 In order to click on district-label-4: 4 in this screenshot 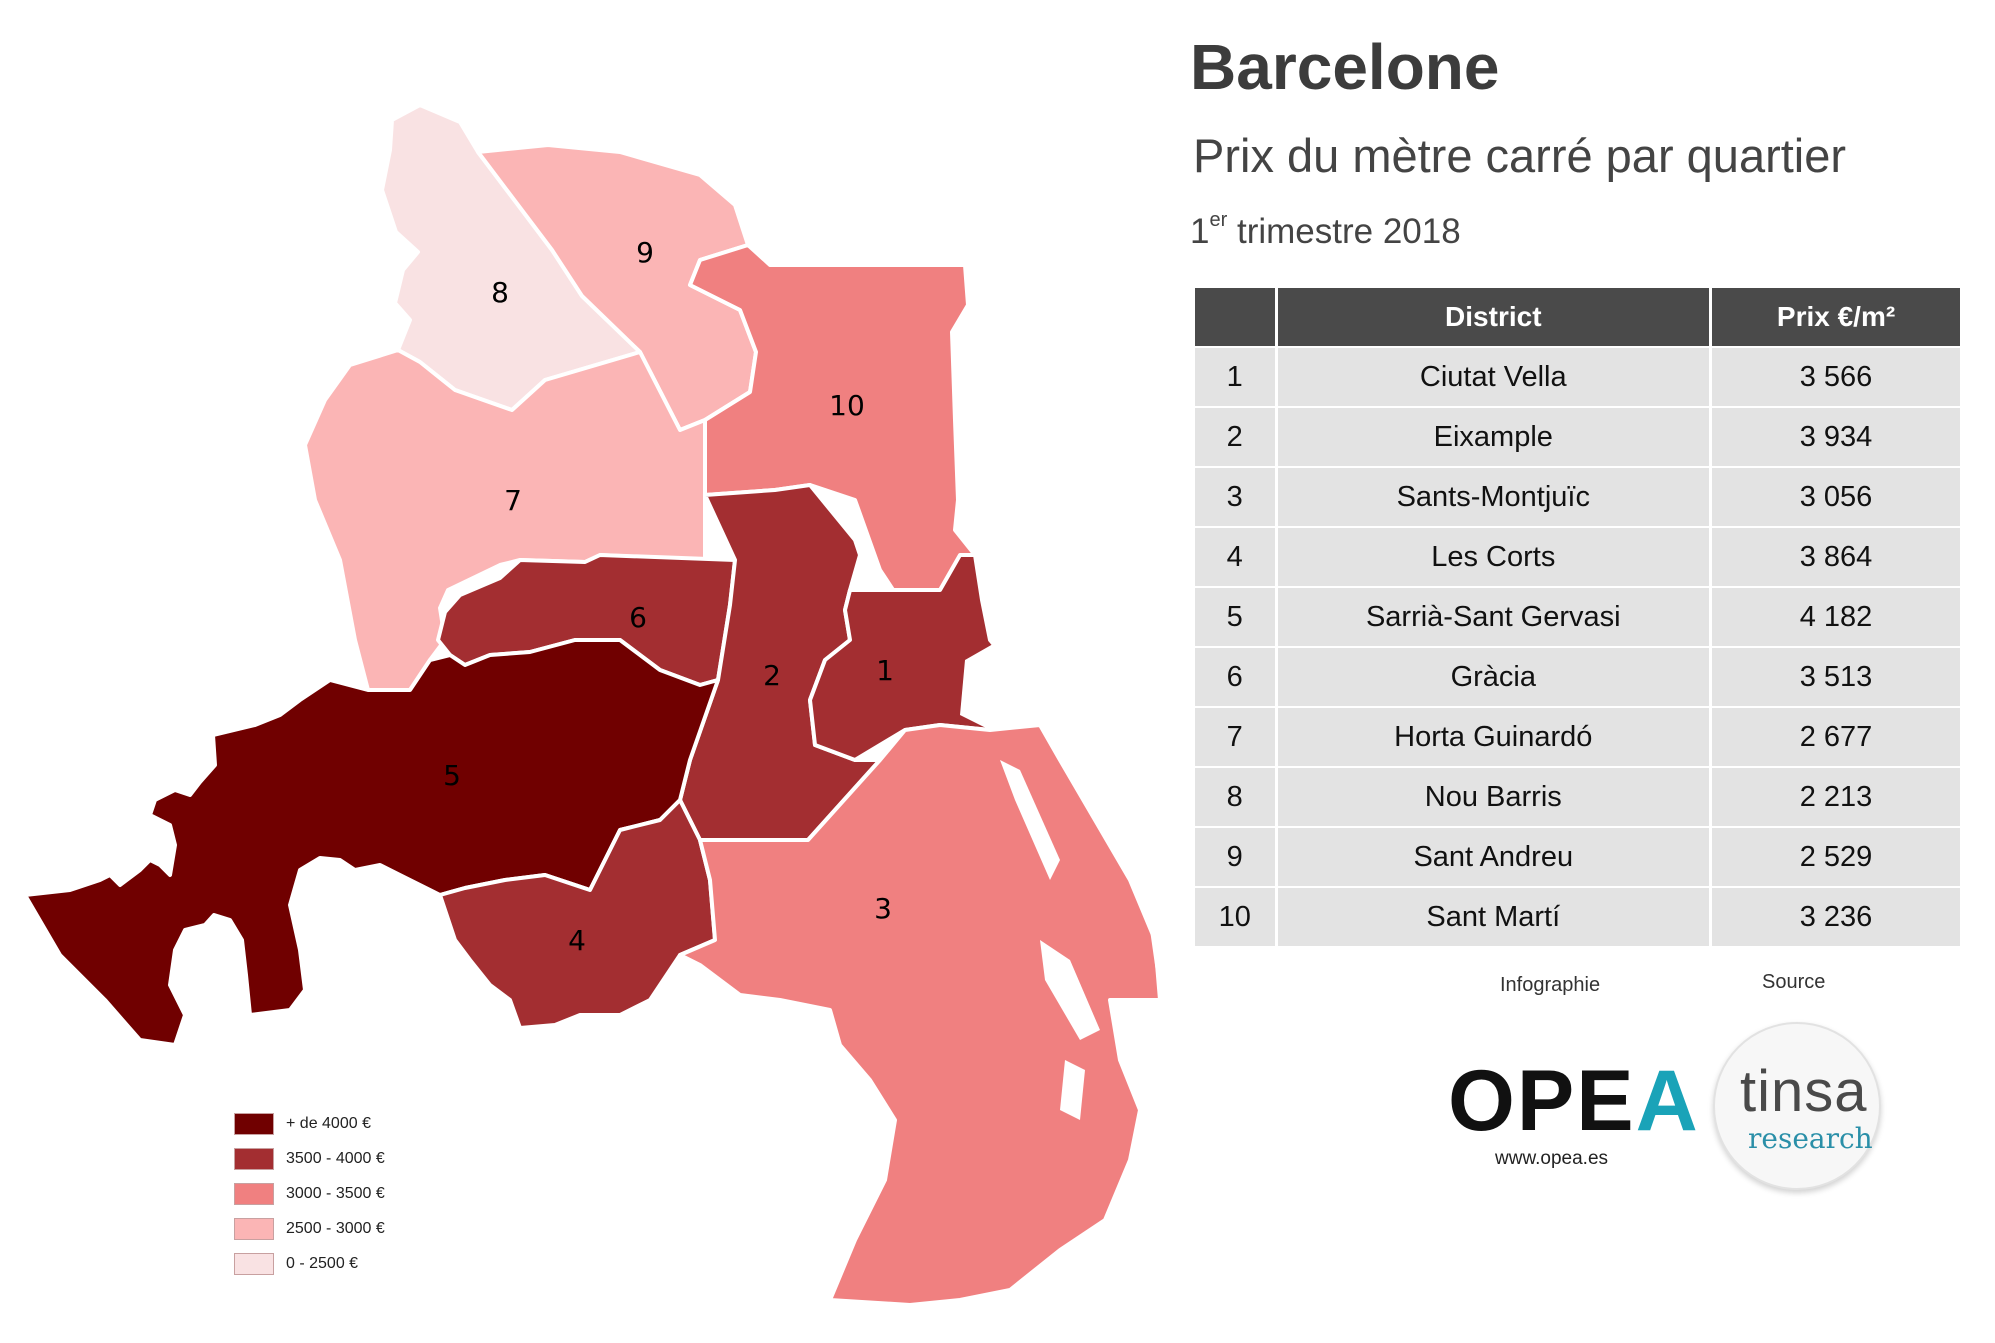, I will do `click(577, 940)`.